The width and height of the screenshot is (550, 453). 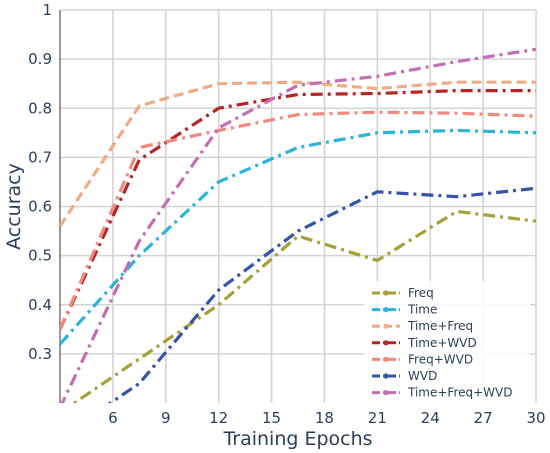 What do you see at coordinates (14, 206) in the screenshot?
I see `y-axis-label: Accuracy` at bounding box center [14, 206].